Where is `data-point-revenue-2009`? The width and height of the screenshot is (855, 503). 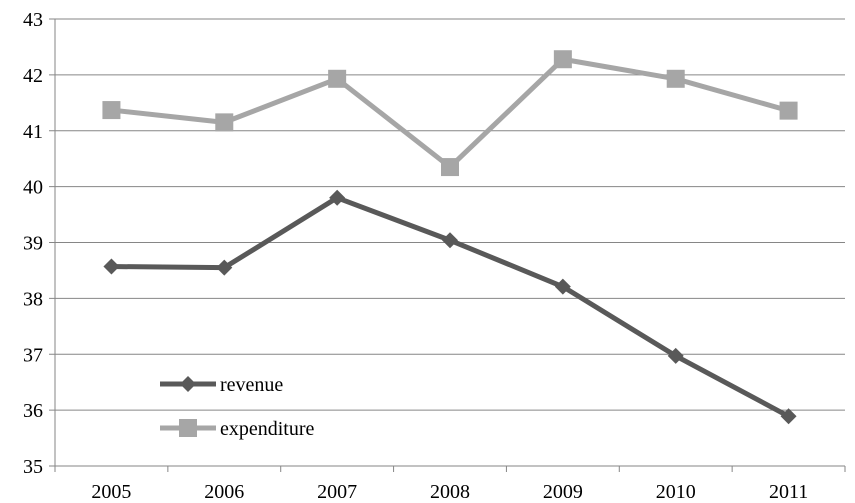
data-point-revenue-2009 is located at coordinates (562, 286).